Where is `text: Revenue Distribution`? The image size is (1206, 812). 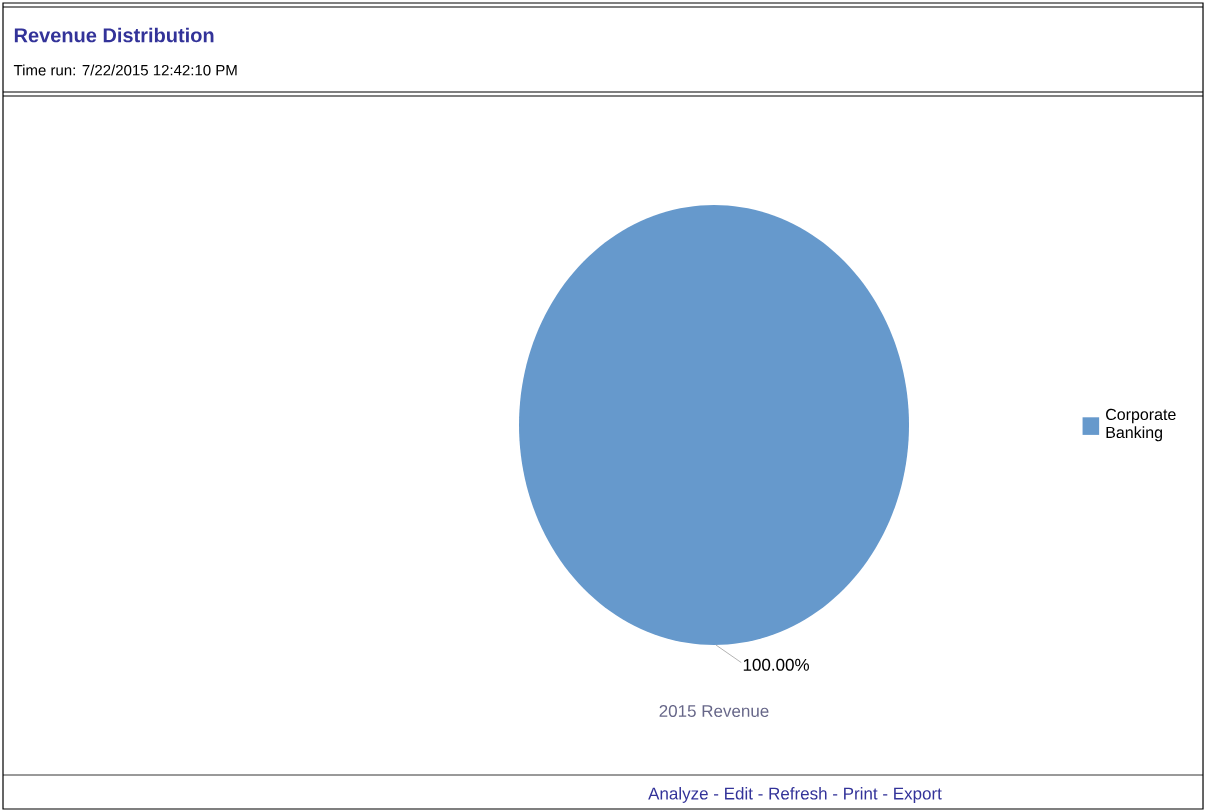 text: Revenue Distribution is located at coordinates (114, 35).